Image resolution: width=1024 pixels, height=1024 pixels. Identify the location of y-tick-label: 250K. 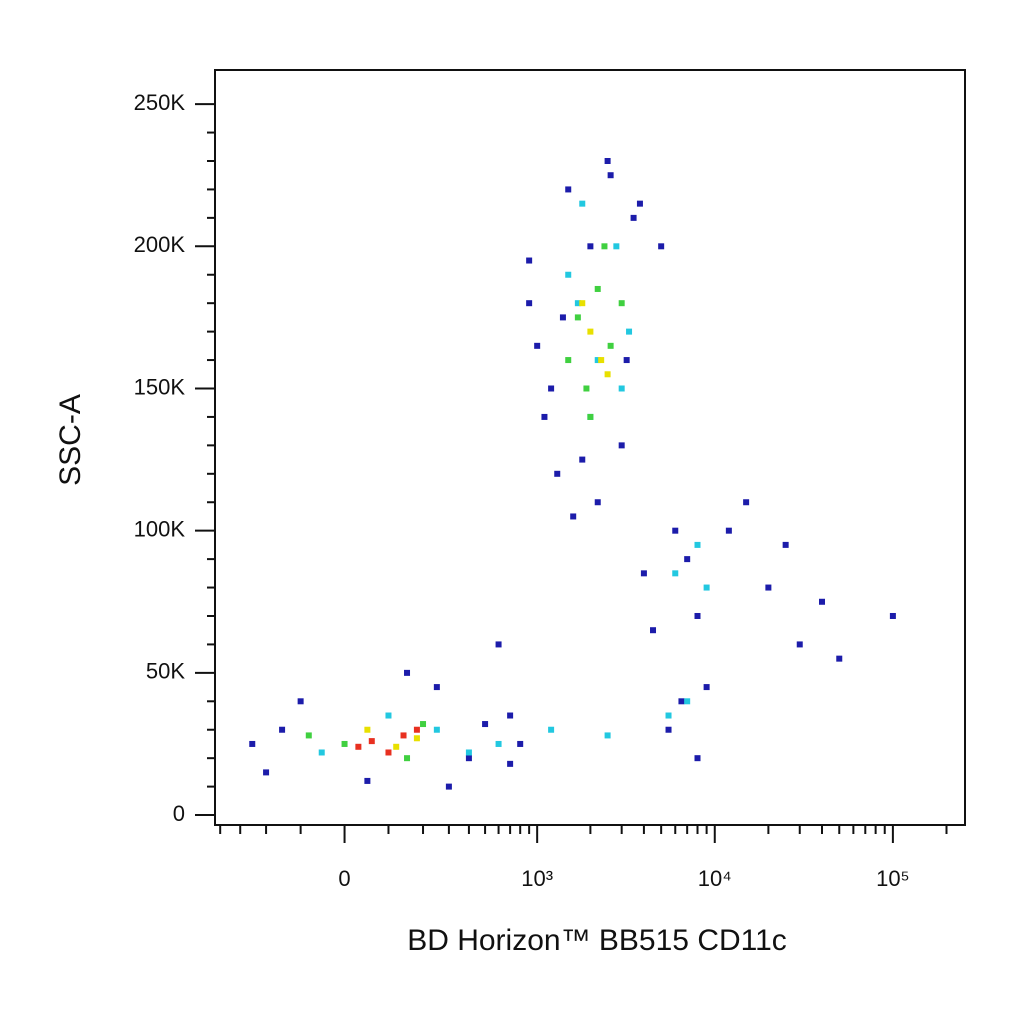
(160, 102).